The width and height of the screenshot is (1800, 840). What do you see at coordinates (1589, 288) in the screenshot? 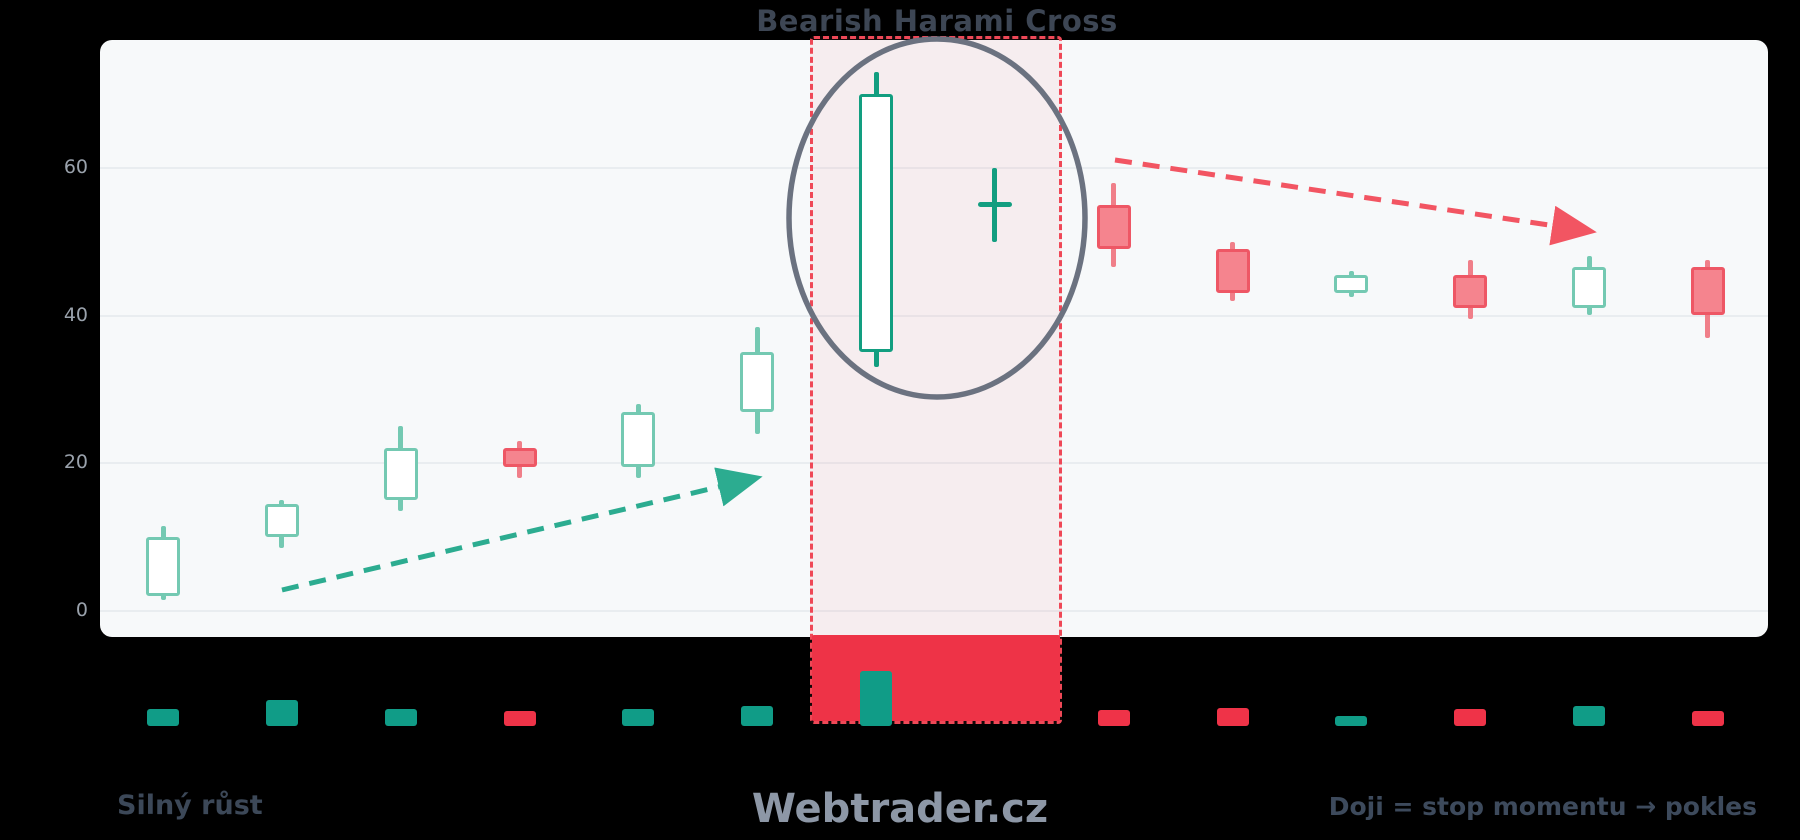
I see `candle-13-body` at bounding box center [1589, 288].